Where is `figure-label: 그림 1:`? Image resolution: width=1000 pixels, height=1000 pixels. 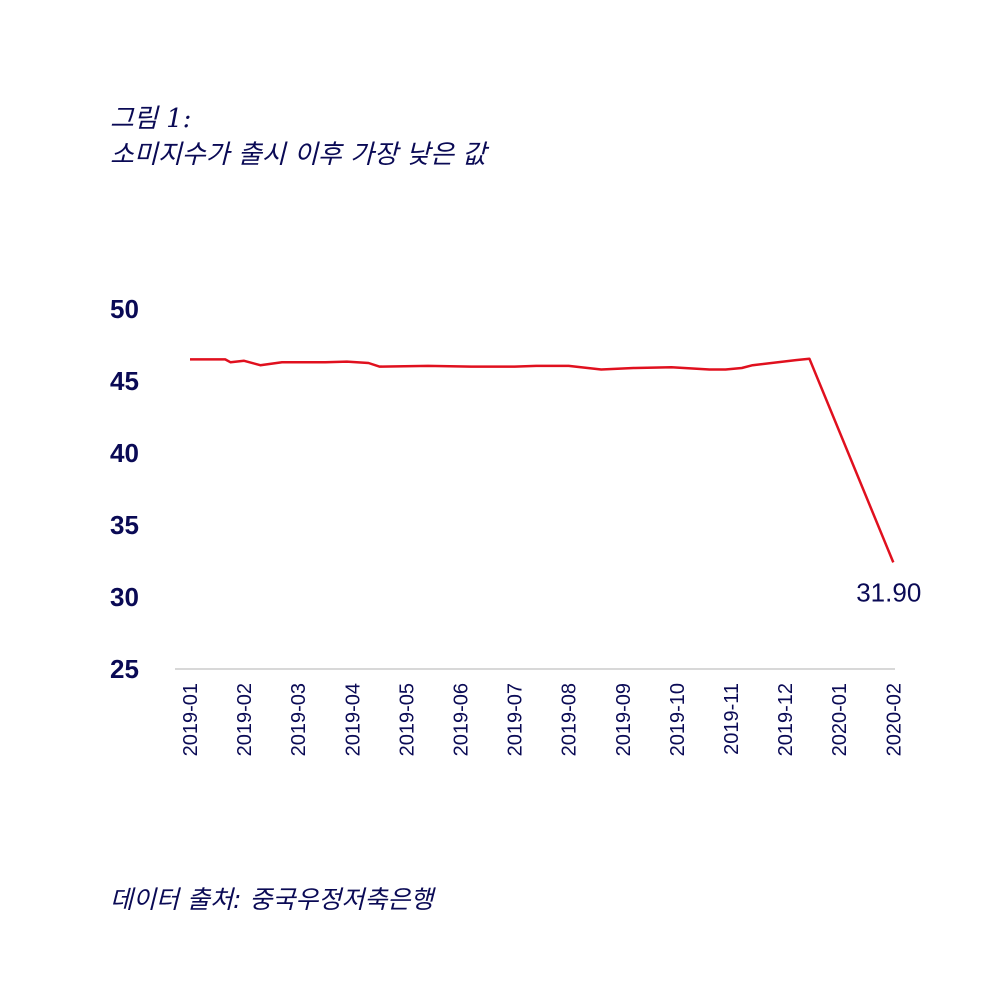 figure-label: 그림 1: is located at coordinates (151, 119).